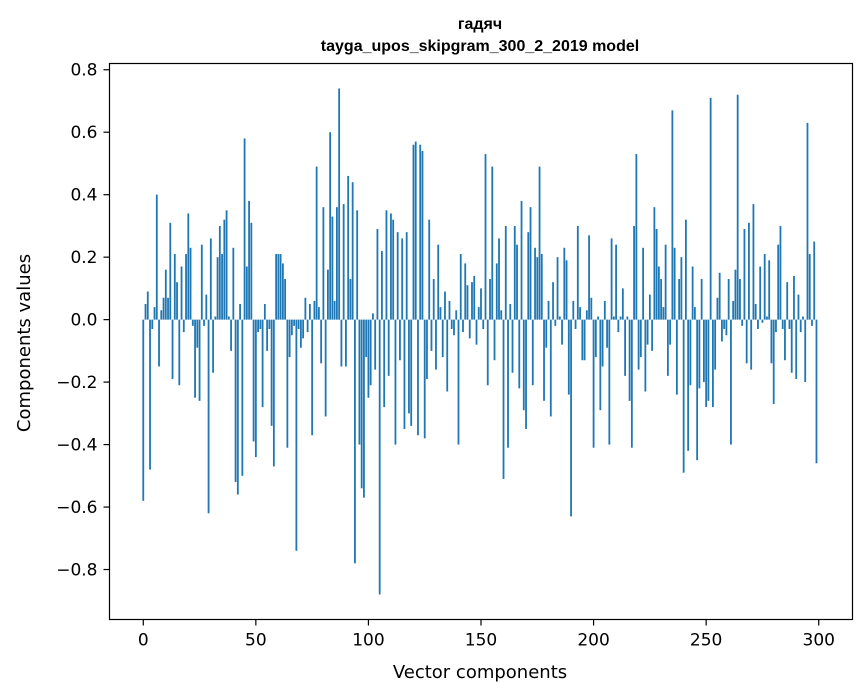  What do you see at coordinates (480, 24) in the screenshot?
I see `chart-title: гадяч` at bounding box center [480, 24].